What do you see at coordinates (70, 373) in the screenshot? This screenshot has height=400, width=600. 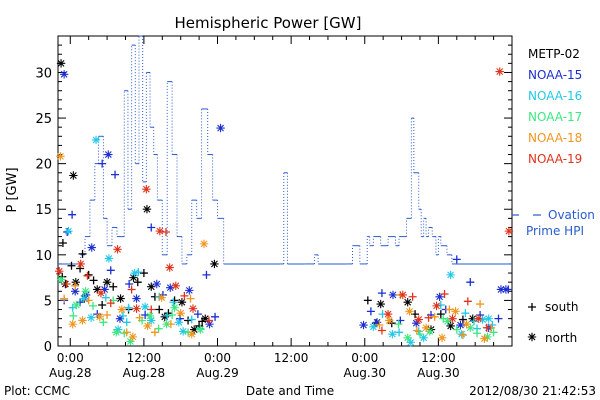 I see `x-tick-date-label: Aug.28` at bounding box center [70, 373].